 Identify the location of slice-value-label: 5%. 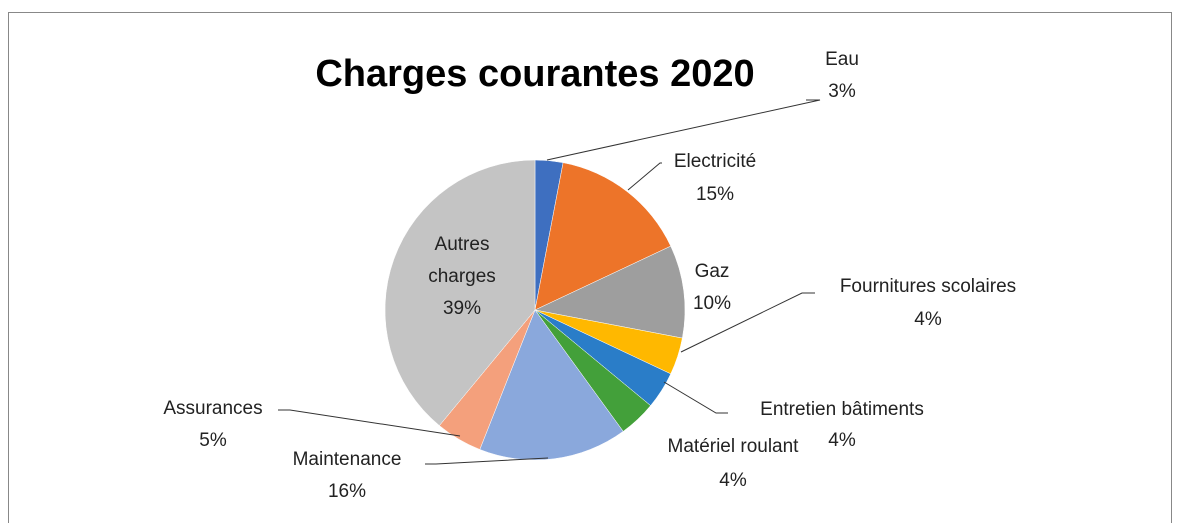
(213, 440).